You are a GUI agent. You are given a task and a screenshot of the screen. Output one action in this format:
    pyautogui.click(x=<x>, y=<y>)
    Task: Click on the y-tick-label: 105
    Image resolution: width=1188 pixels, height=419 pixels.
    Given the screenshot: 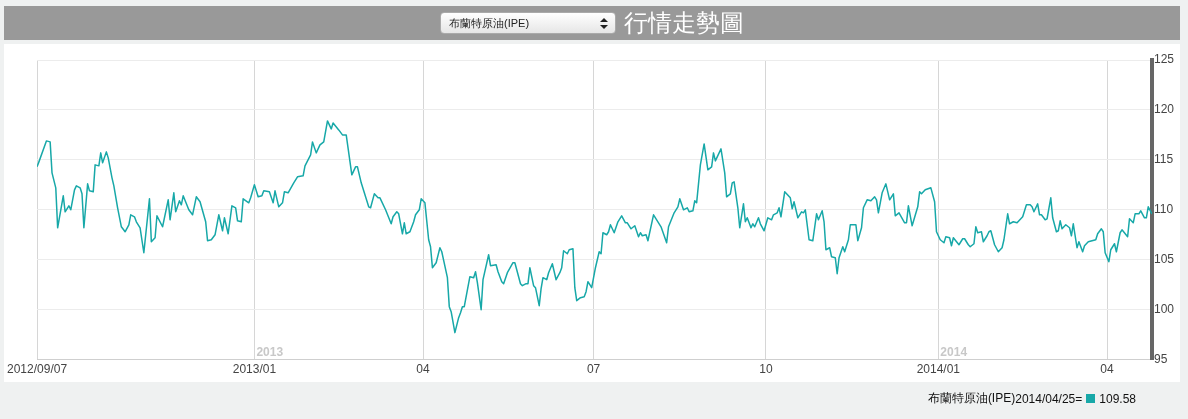 What is the action you would take?
    pyautogui.click(x=1164, y=259)
    